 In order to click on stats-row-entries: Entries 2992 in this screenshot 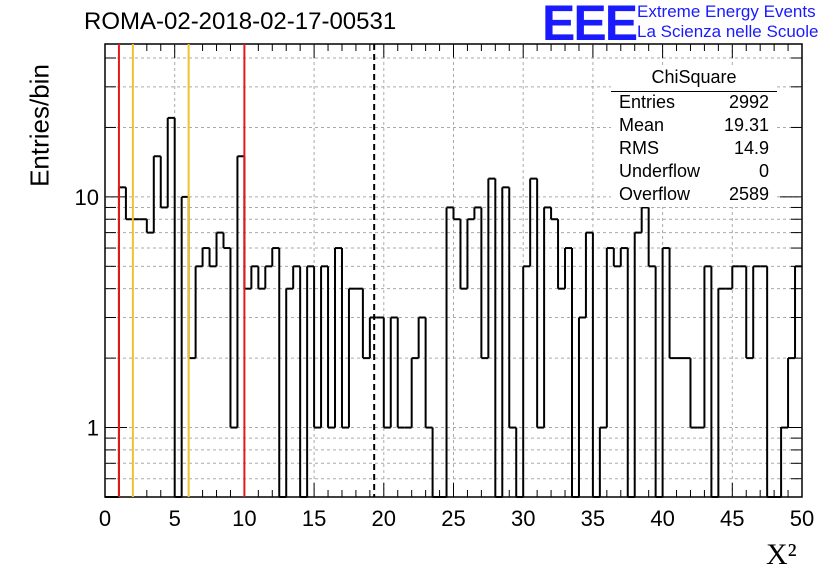, I will do `click(694, 103)`.